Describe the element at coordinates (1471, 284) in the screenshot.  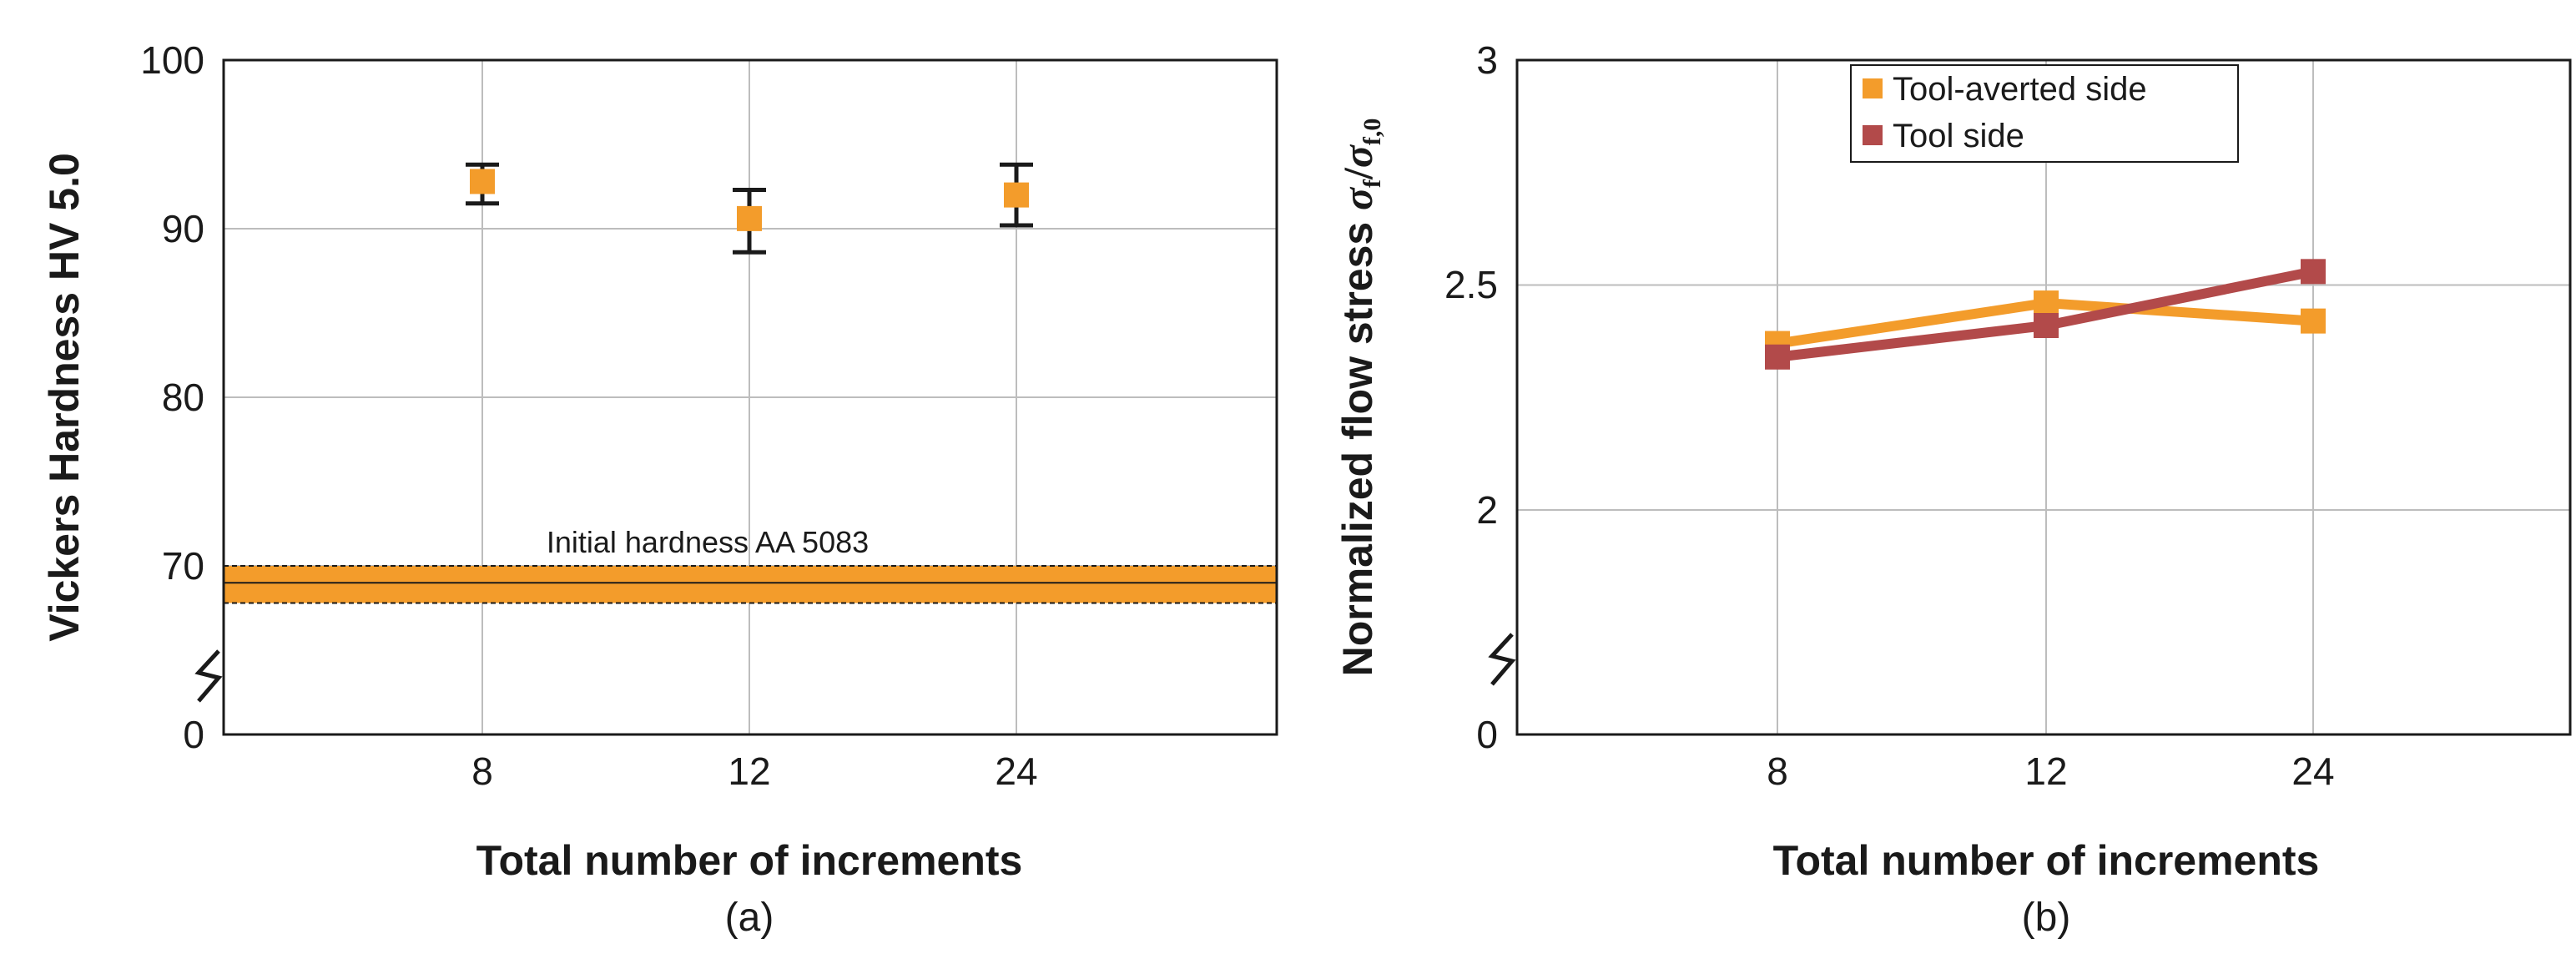
I see `chart-b-ytick-2.5: 2.5` at that location.